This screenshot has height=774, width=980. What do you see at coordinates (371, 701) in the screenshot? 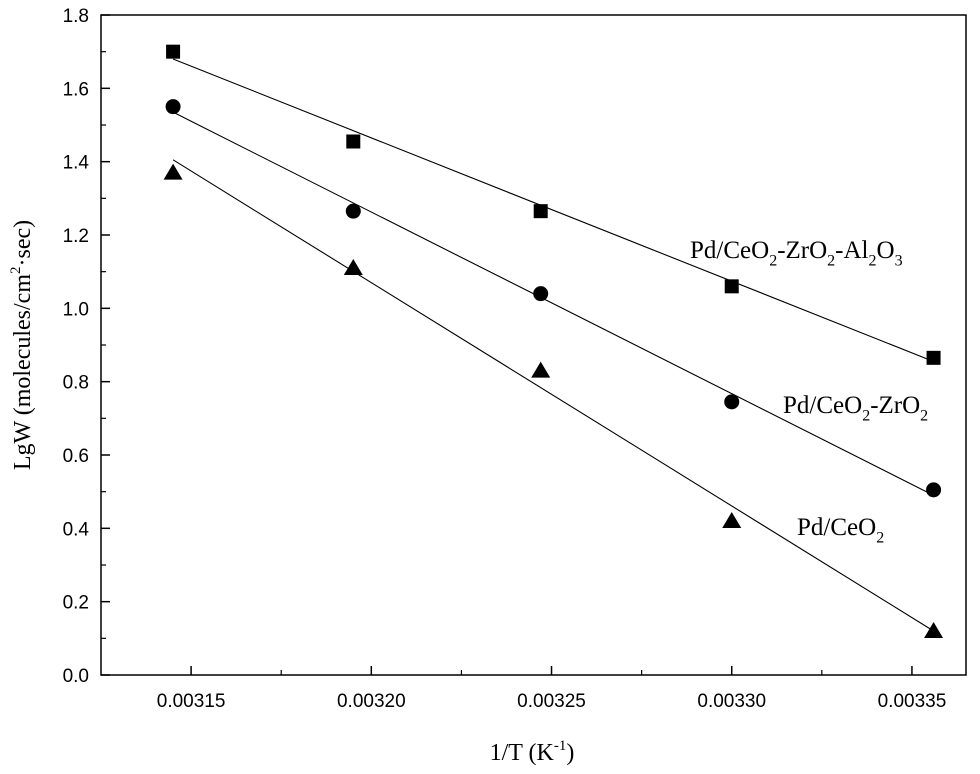
I see `x-tick-label: 0.00320` at bounding box center [371, 701].